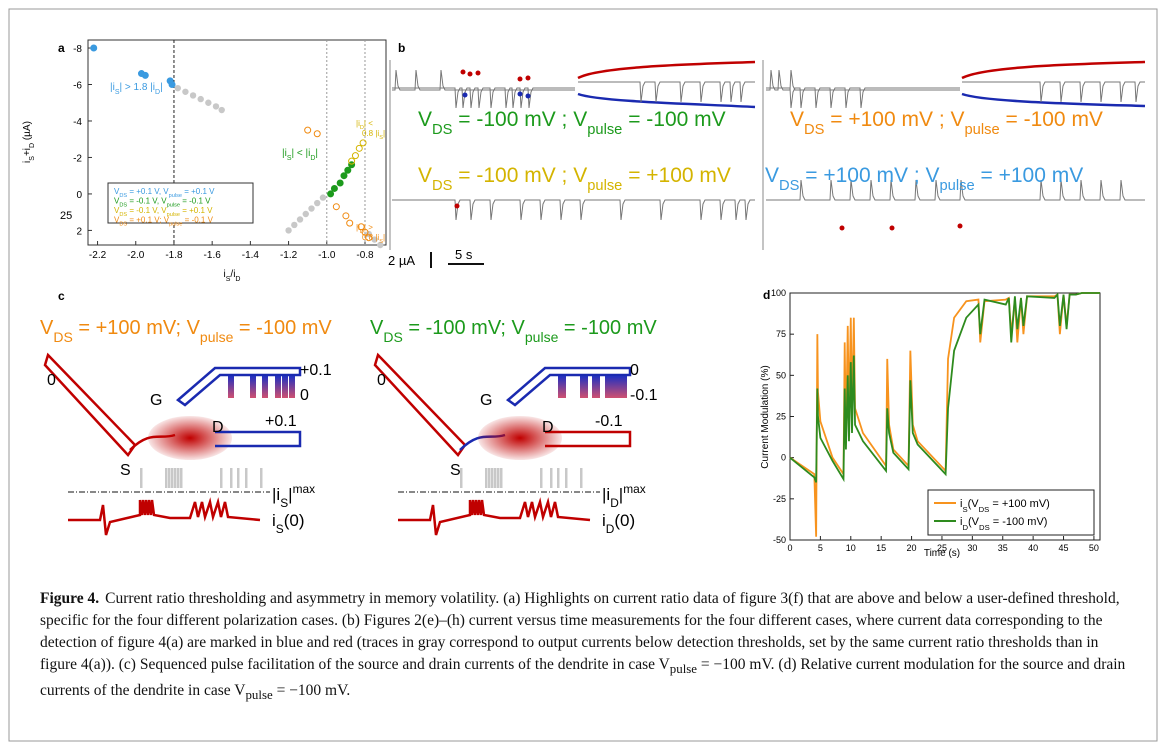 This screenshot has height=752, width=1167. What do you see at coordinates (259, 695) in the screenshot?
I see `caption-part: pulse` at bounding box center [259, 695].